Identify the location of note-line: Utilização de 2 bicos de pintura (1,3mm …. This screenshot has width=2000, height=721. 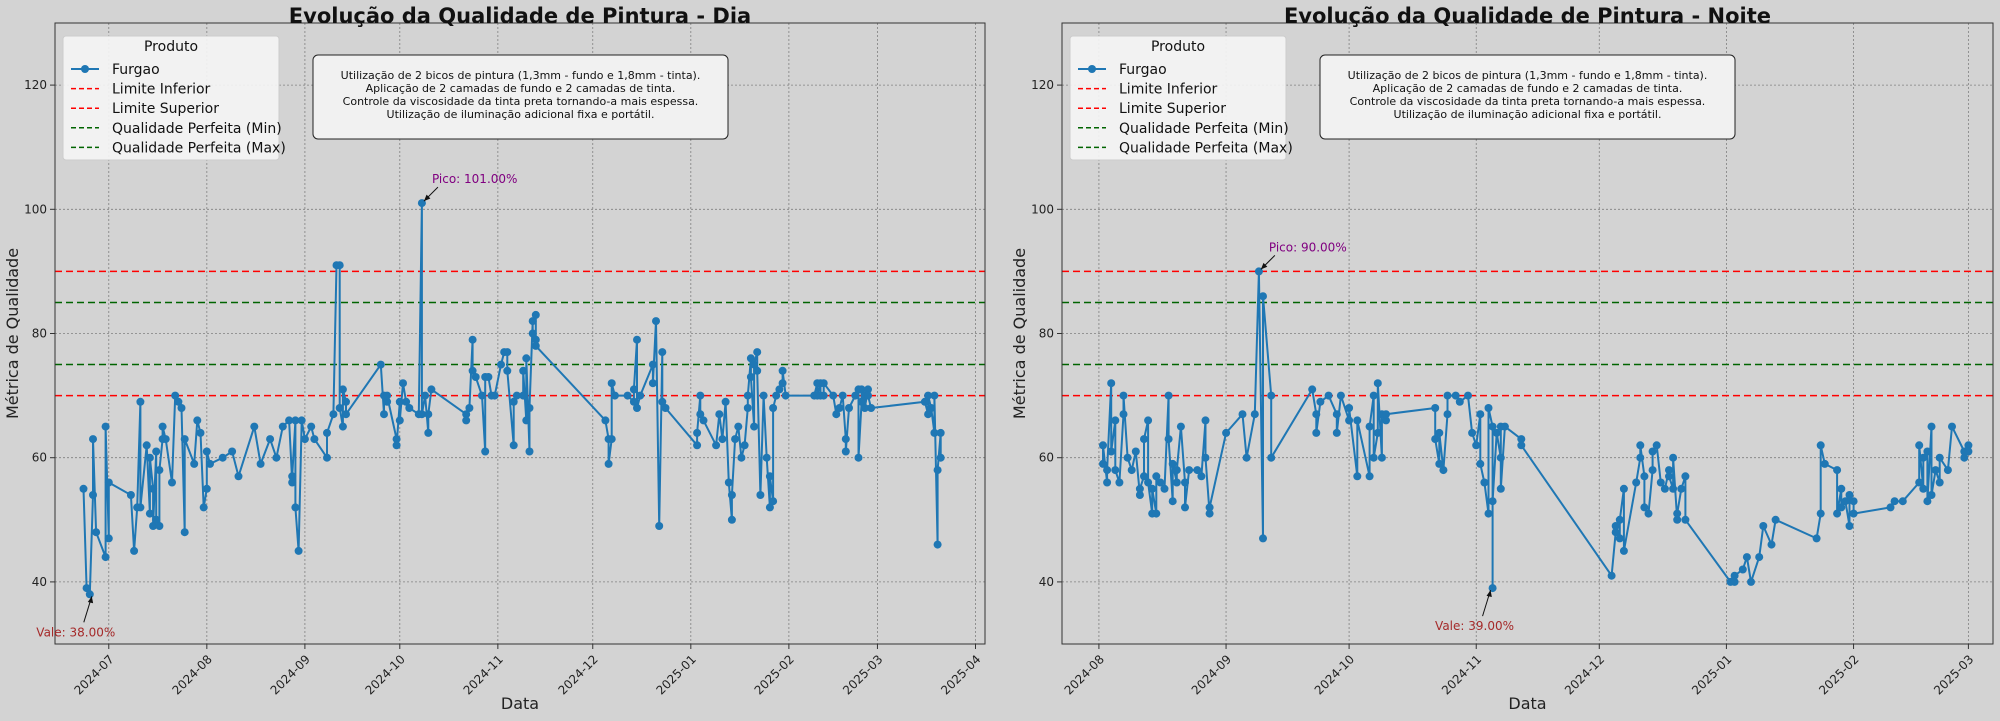
(1528, 75).